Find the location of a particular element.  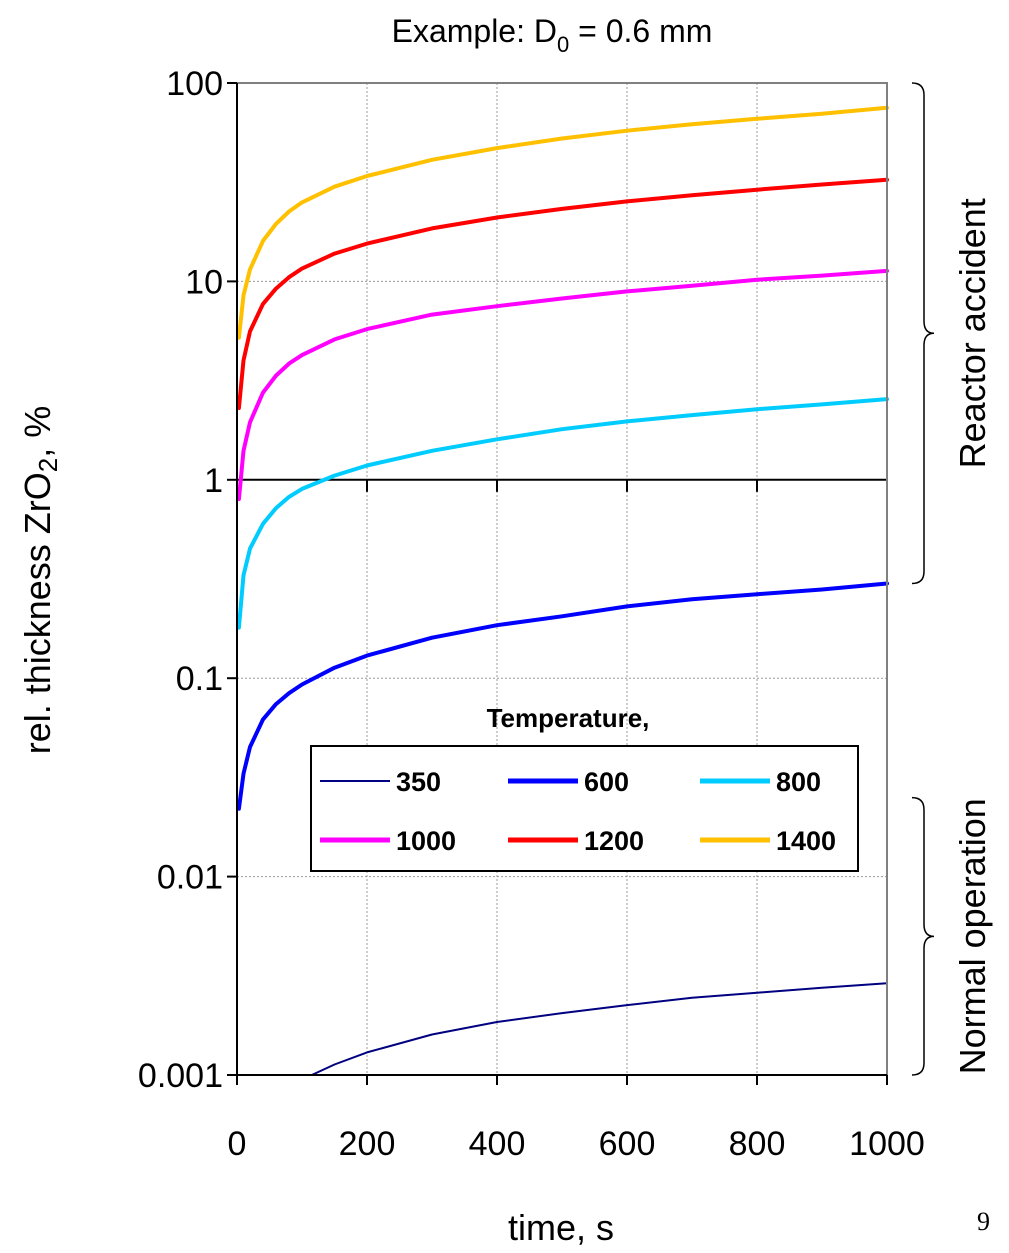

y-tick-label: 0.1 is located at coordinates (199, 679).